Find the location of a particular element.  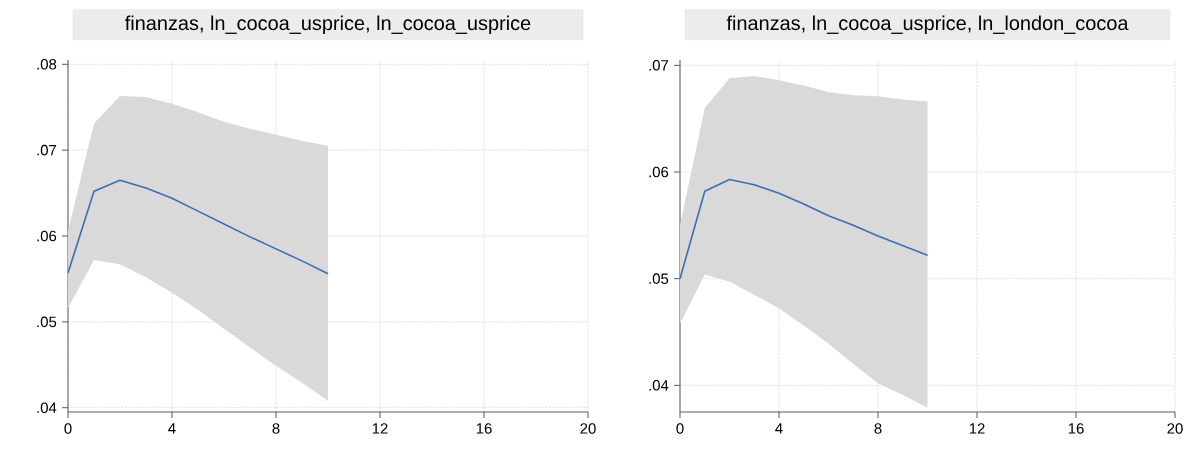

y-tick-label: .08 is located at coordinates (47, 64).